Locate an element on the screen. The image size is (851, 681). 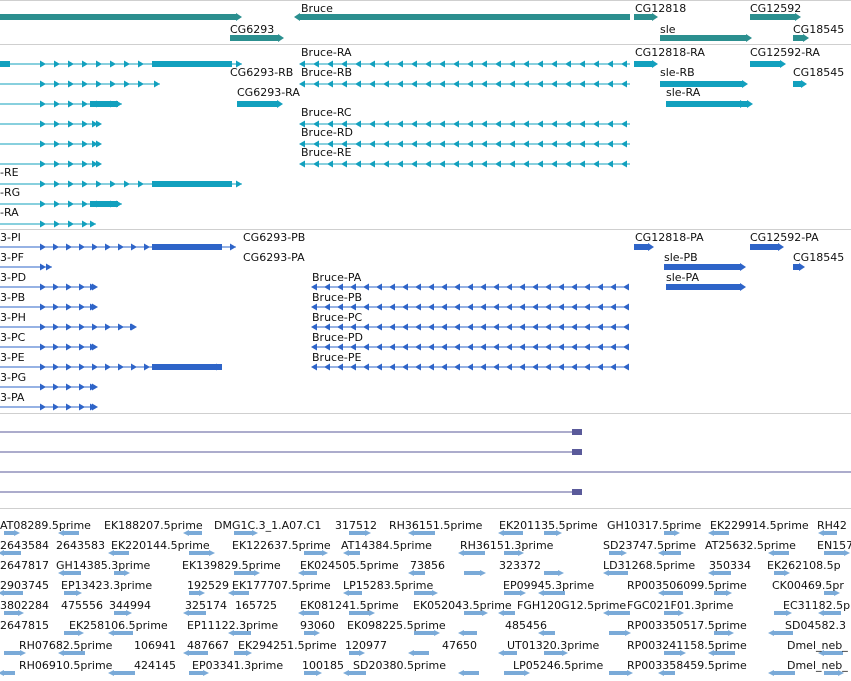
est-label: EK262108.5p is located at coordinates (804, 565).